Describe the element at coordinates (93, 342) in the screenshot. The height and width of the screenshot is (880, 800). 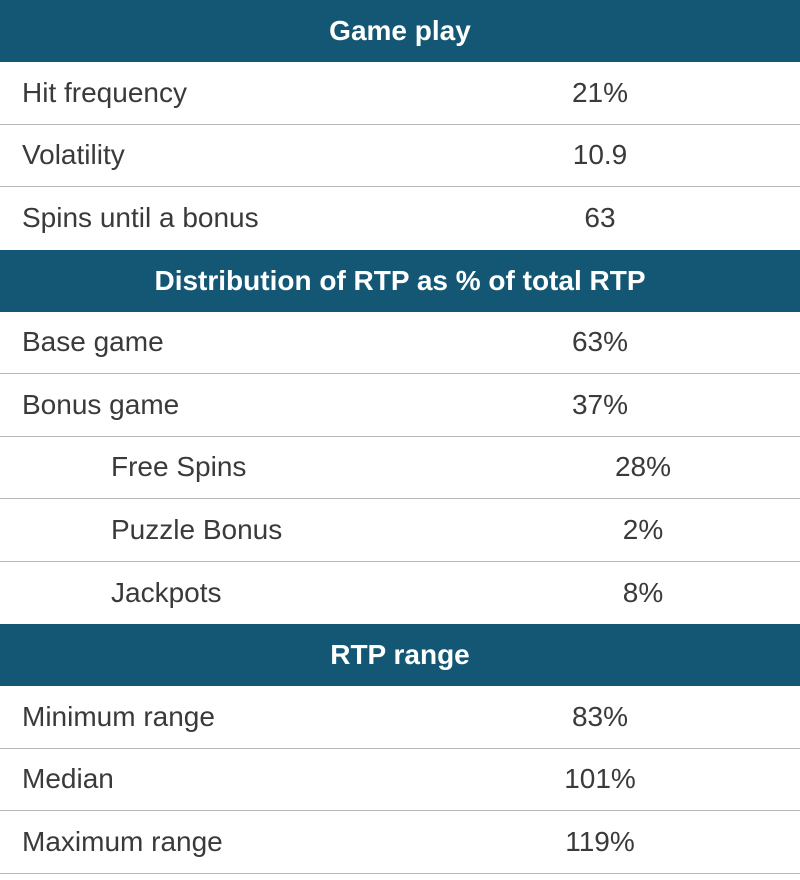
I see `row-label: Base game` at that location.